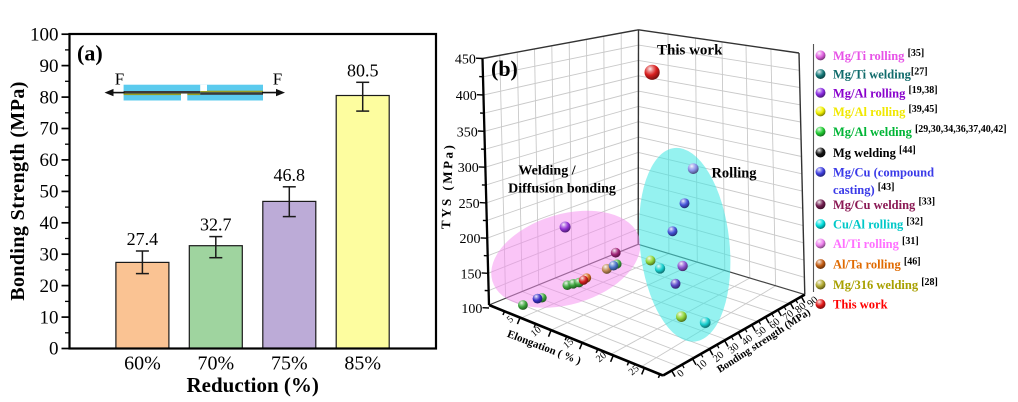 The image size is (1018, 402). What do you see at coordinates (49, 129) in the screenshot?
I see `svg-text: 70` at bounding box center [49, 129].